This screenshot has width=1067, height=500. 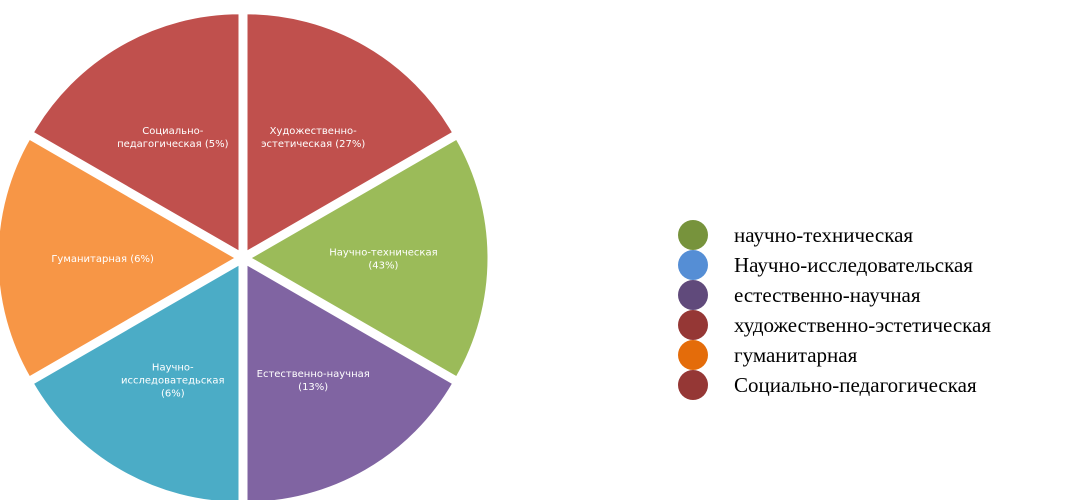 What do you see at coordinates (824, 234) in the screenshot?
I see `legend-label: научно-техническая` at bounding box center [824, 234].